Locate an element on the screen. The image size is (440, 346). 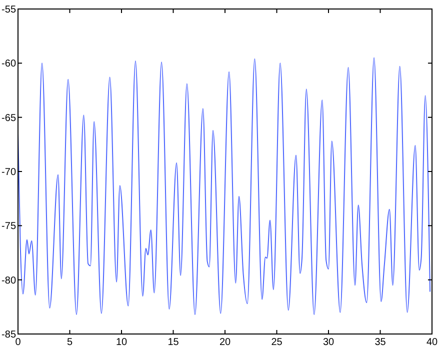
x-tick-label: 0 is located at coordinates (18, 341).